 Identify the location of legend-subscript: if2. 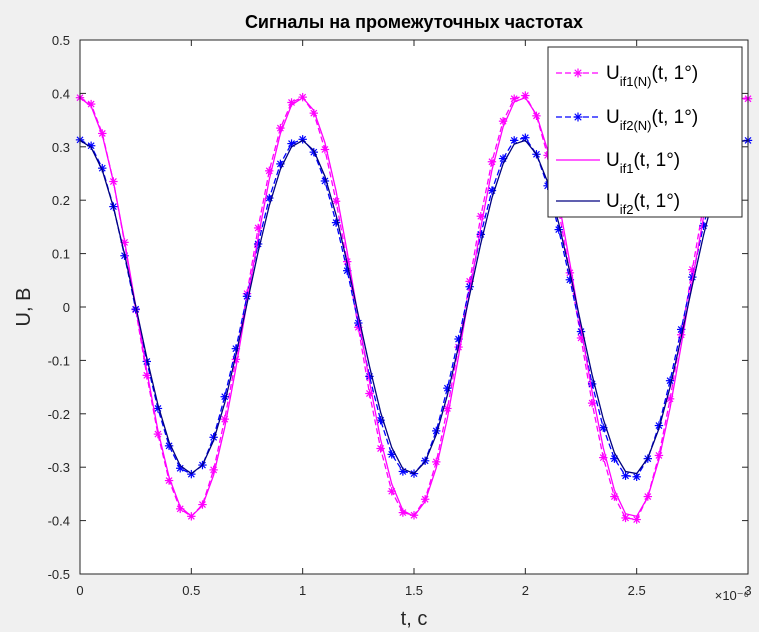
(627, 209).